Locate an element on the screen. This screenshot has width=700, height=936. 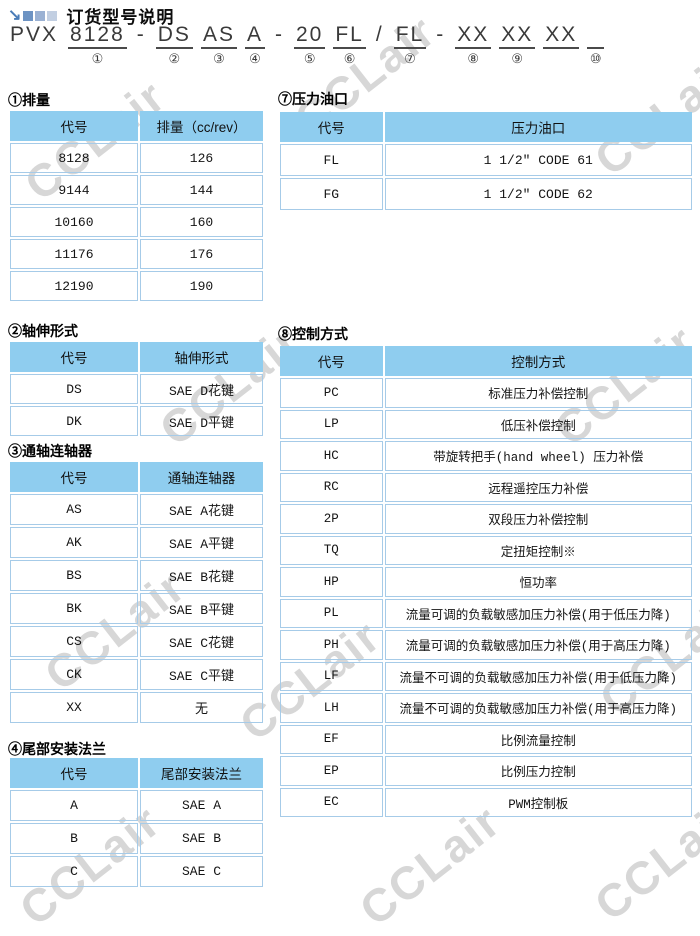
value-cell: 144 is located at coordinates (201, 190).